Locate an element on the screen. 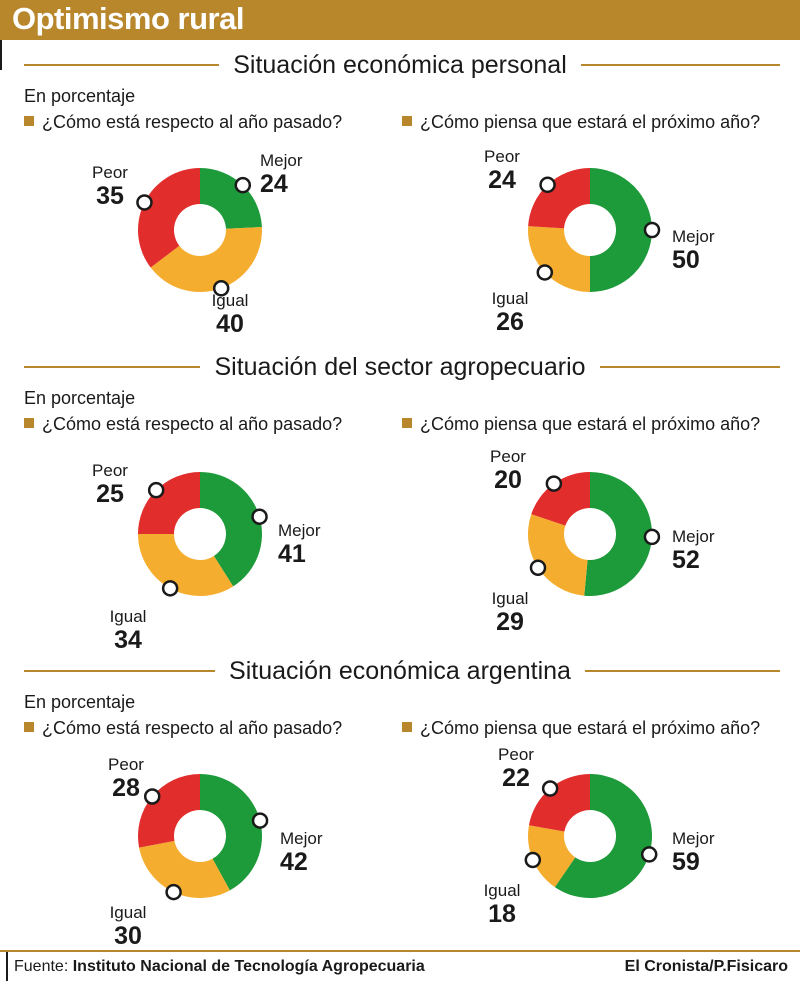  header-accent-line is located at coordinates (1, 55).